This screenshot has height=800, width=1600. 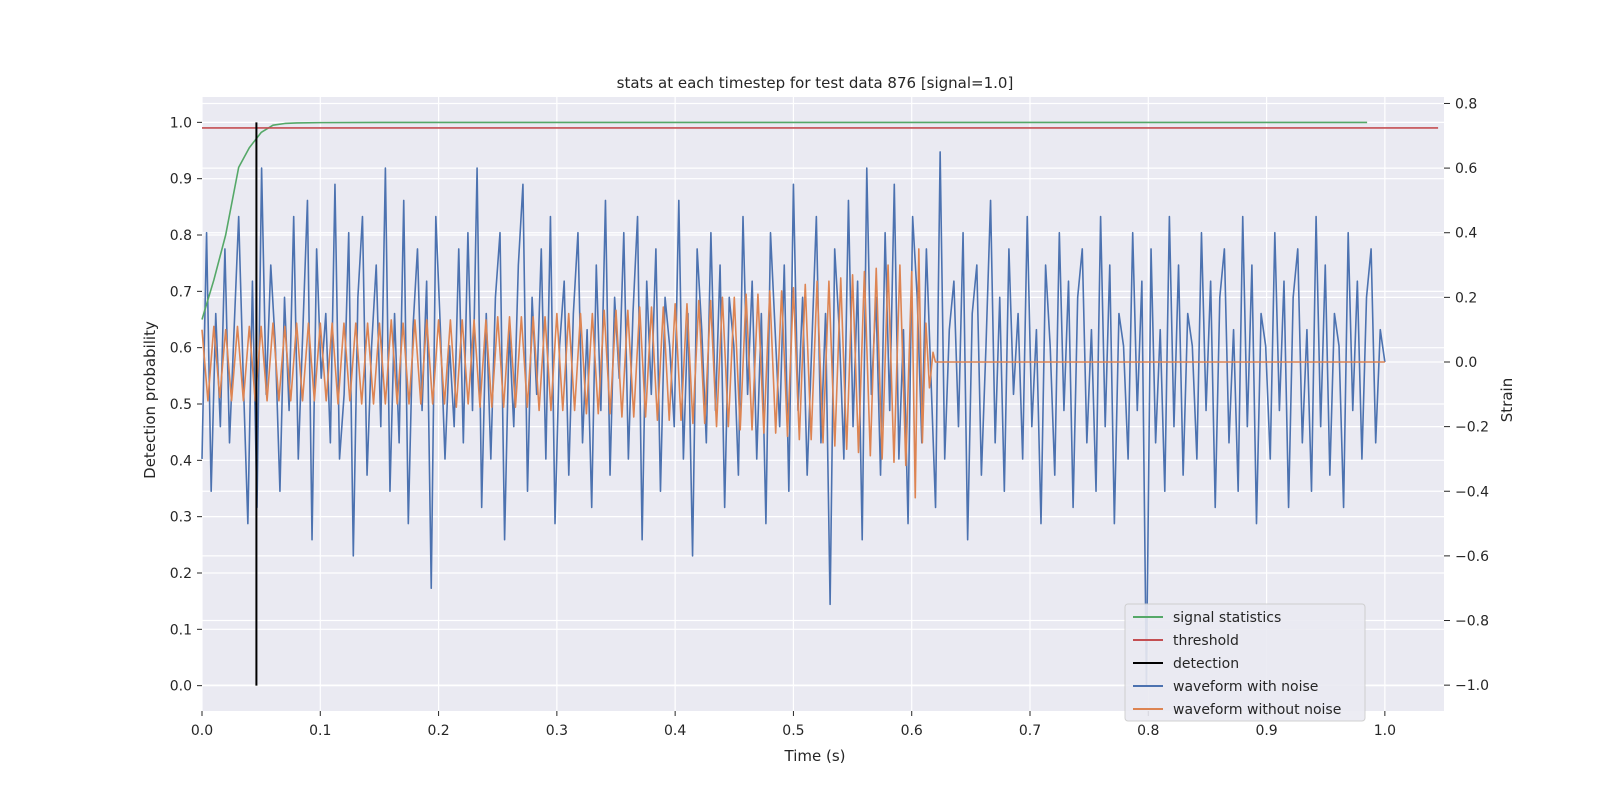 I want to click on y-axis-left: 0.0 0.1 0.2 0.3 0.4 0.5 0.6 0.7 0.8 0.9 1.0, so click(x=186, y=405).